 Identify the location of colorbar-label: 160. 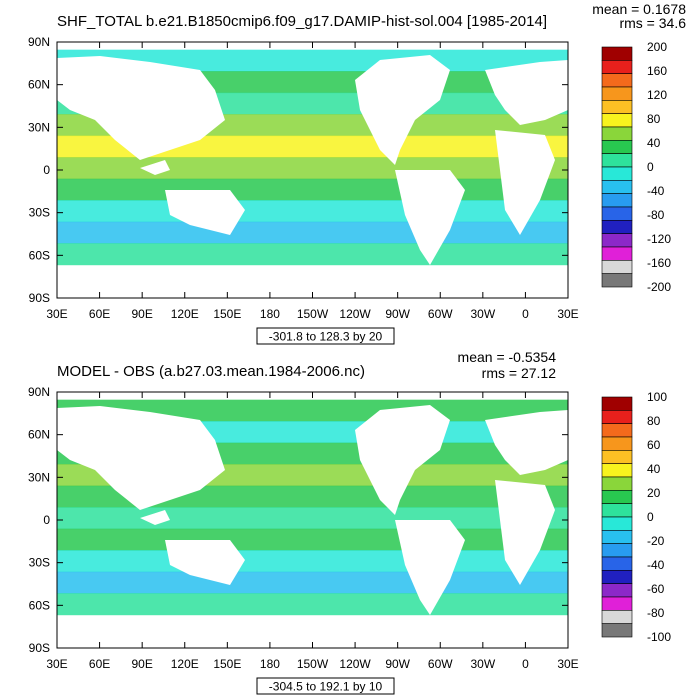
(657, 71).